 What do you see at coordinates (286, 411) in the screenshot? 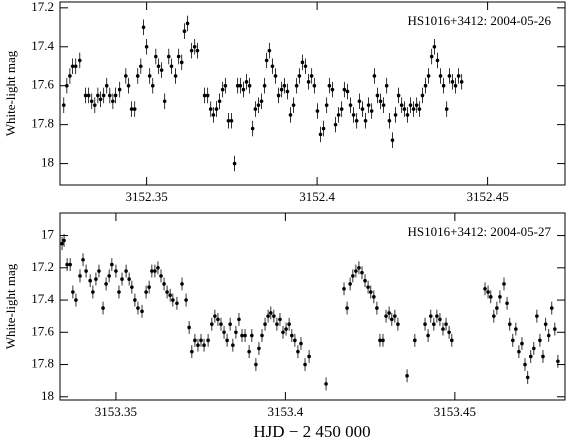
I see `x-tick-label: 3153.4` at bounding box center [286, 411].